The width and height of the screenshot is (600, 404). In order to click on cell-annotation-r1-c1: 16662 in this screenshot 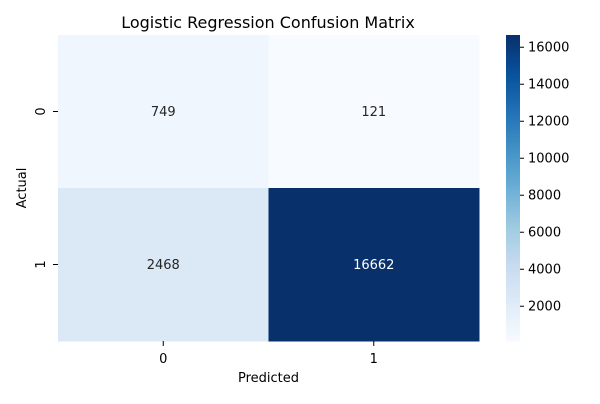, I will do `click(373, 265)`.